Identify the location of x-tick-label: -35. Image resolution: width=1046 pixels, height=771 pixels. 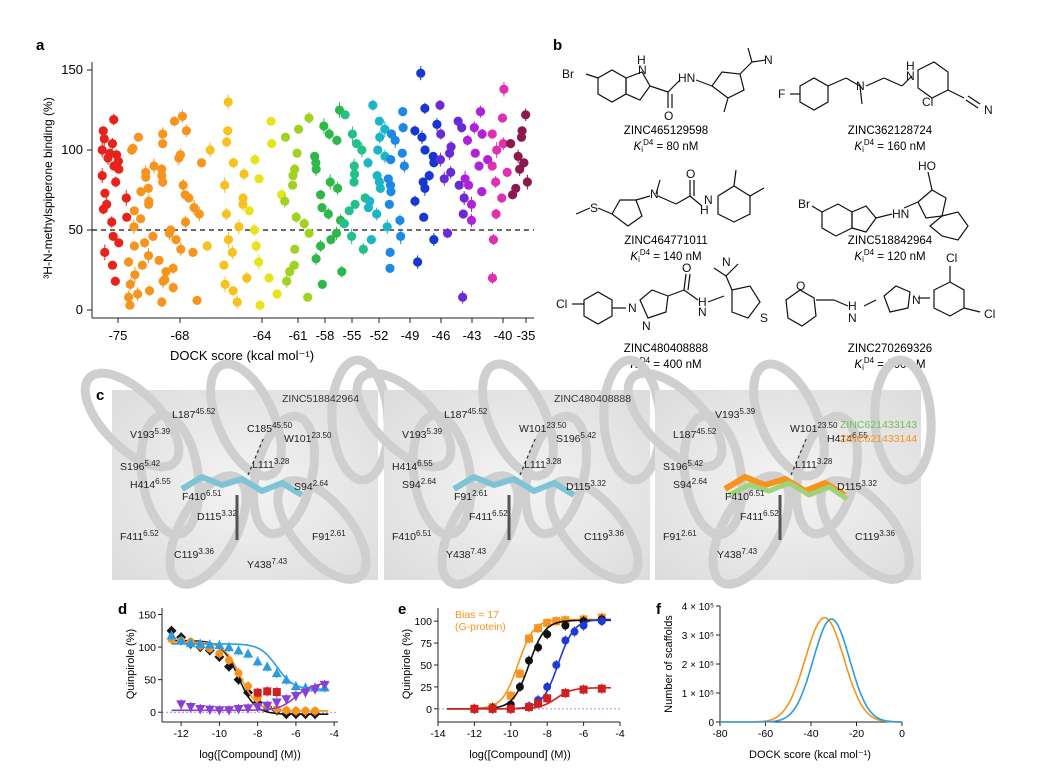
(526, 335).